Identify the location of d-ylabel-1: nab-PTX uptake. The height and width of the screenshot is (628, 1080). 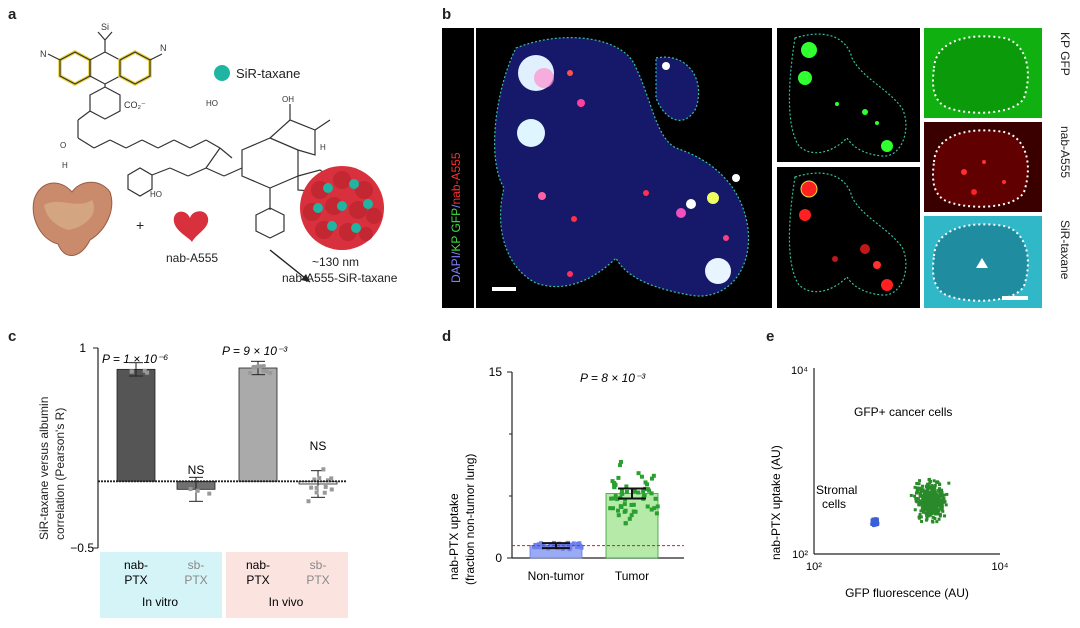
(454, 536).